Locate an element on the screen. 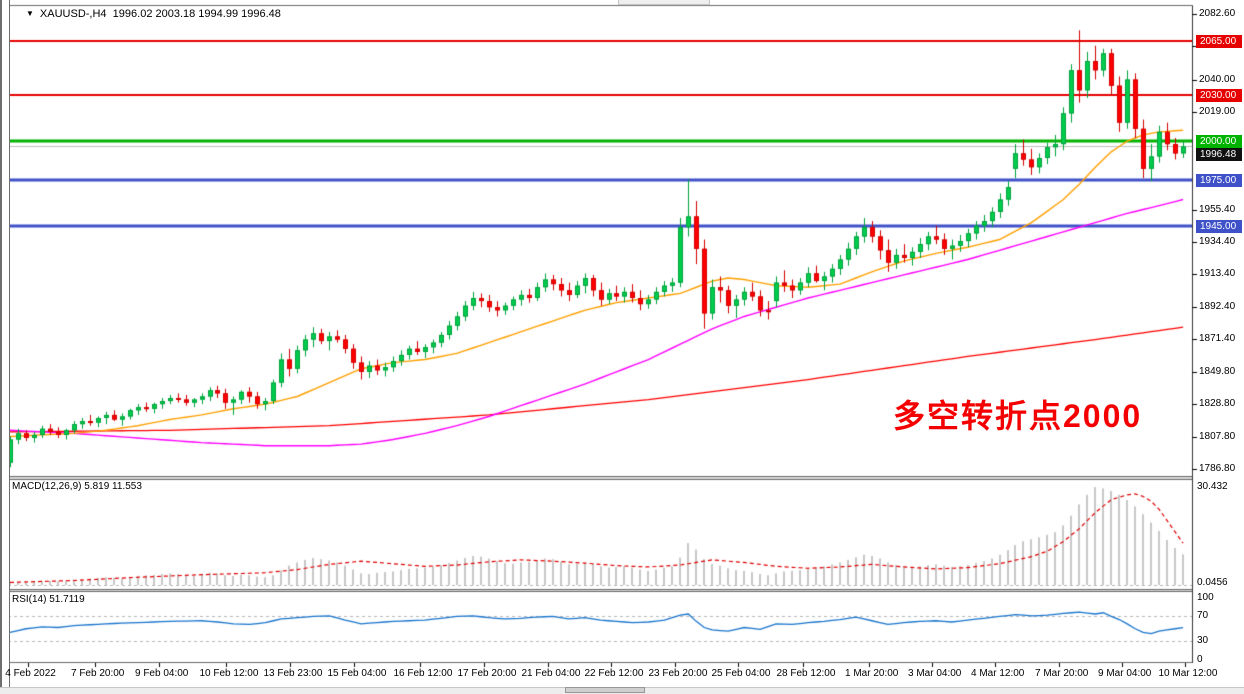 This screenshot has height=694, width=1244. price-line-badge: 2065.00 is located at coordinates (1219, 41).